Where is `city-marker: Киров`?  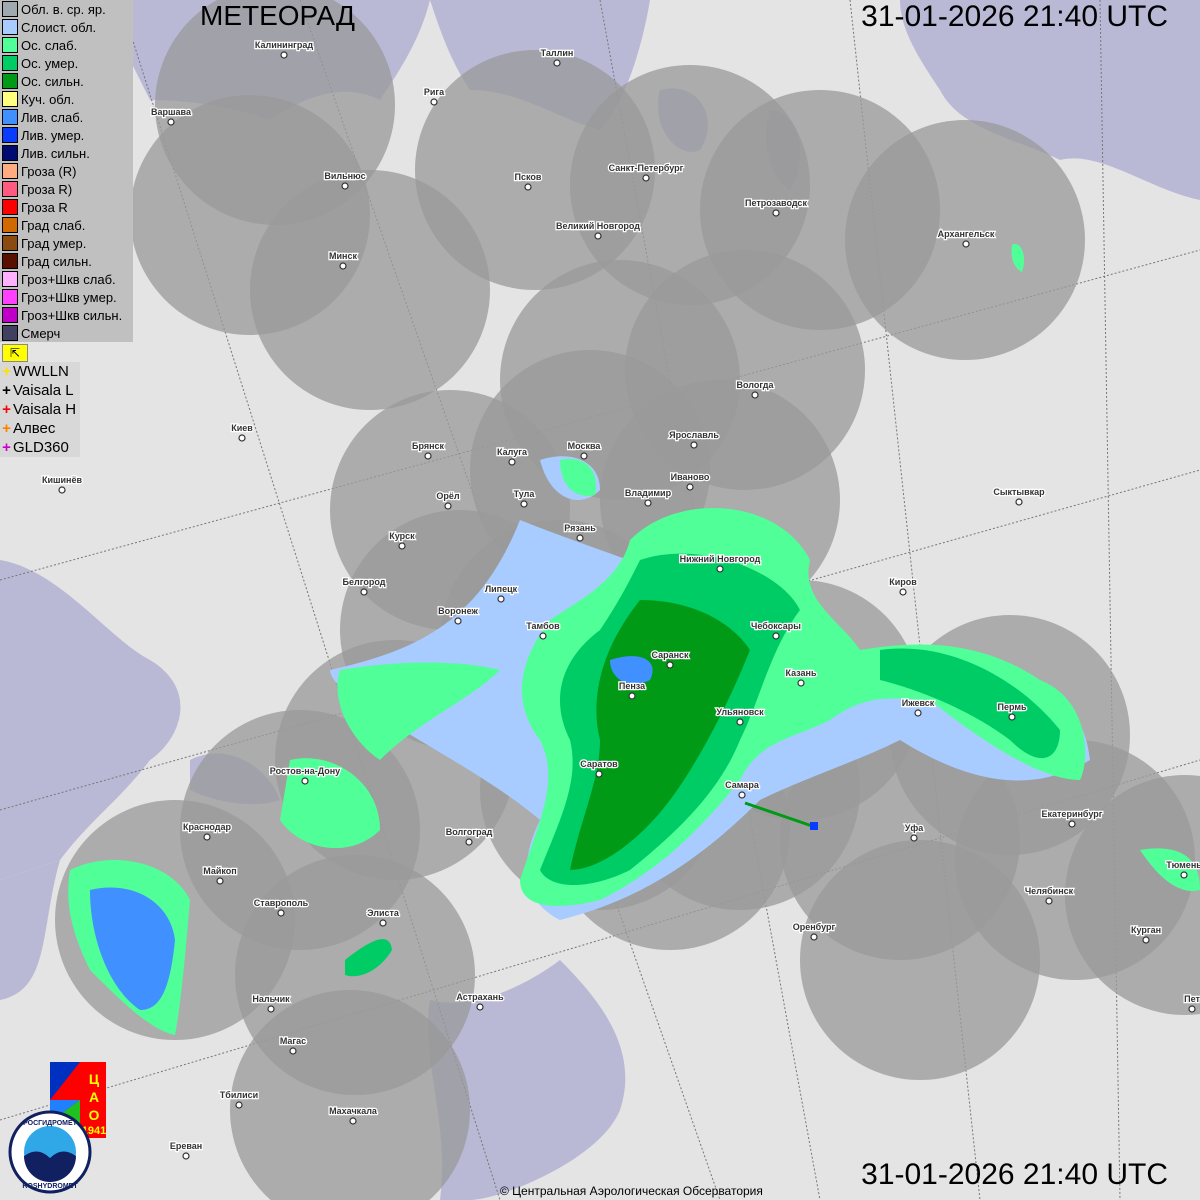 city-marker: Киров is located at coordinates (903, 586).